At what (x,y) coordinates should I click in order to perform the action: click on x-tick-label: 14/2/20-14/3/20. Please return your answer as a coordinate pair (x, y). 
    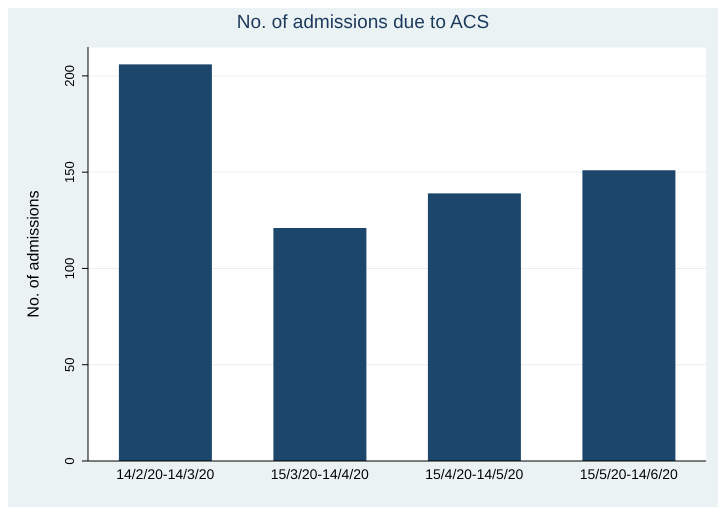
    Looking at the image, I should click on (165, 474).